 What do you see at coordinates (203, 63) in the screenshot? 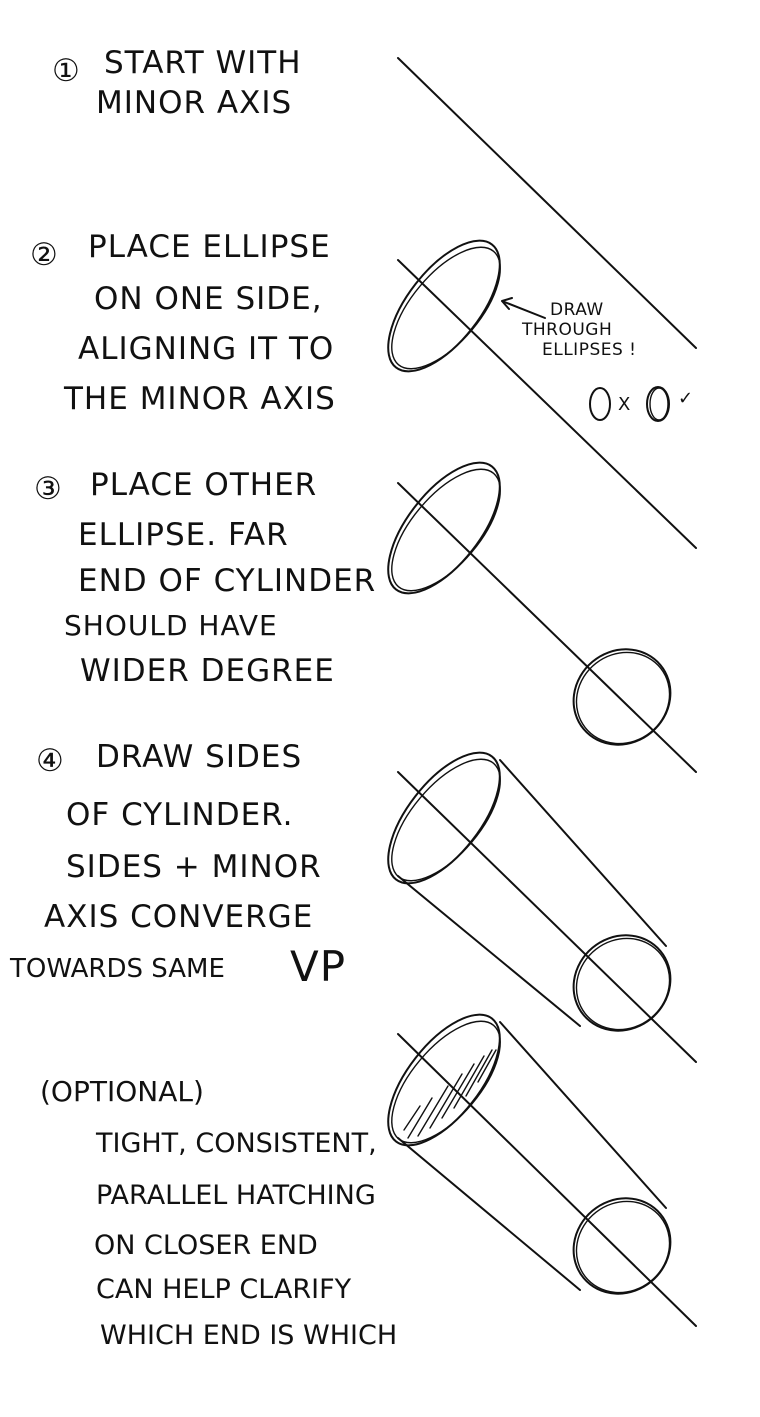
I see `step-1-line-1: START WITH` at bounding box center [203, 63].